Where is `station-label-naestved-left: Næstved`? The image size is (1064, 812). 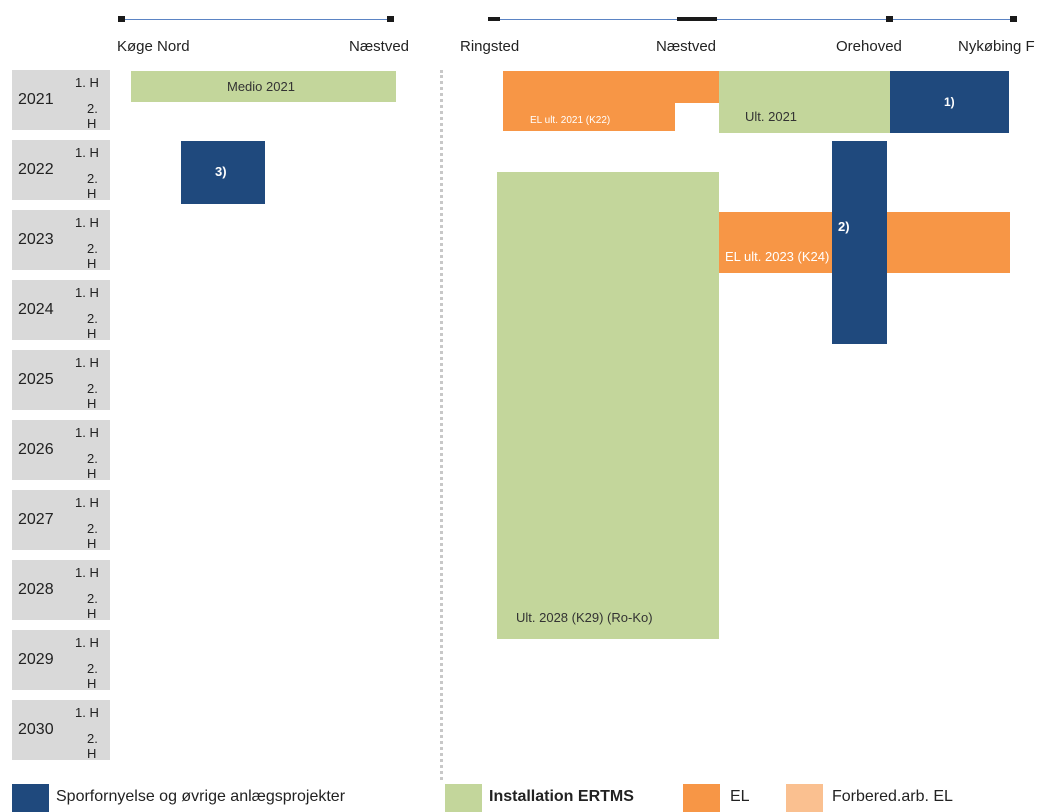 station-label-naestved-left: Næstved is located at coordinates (379, 46).